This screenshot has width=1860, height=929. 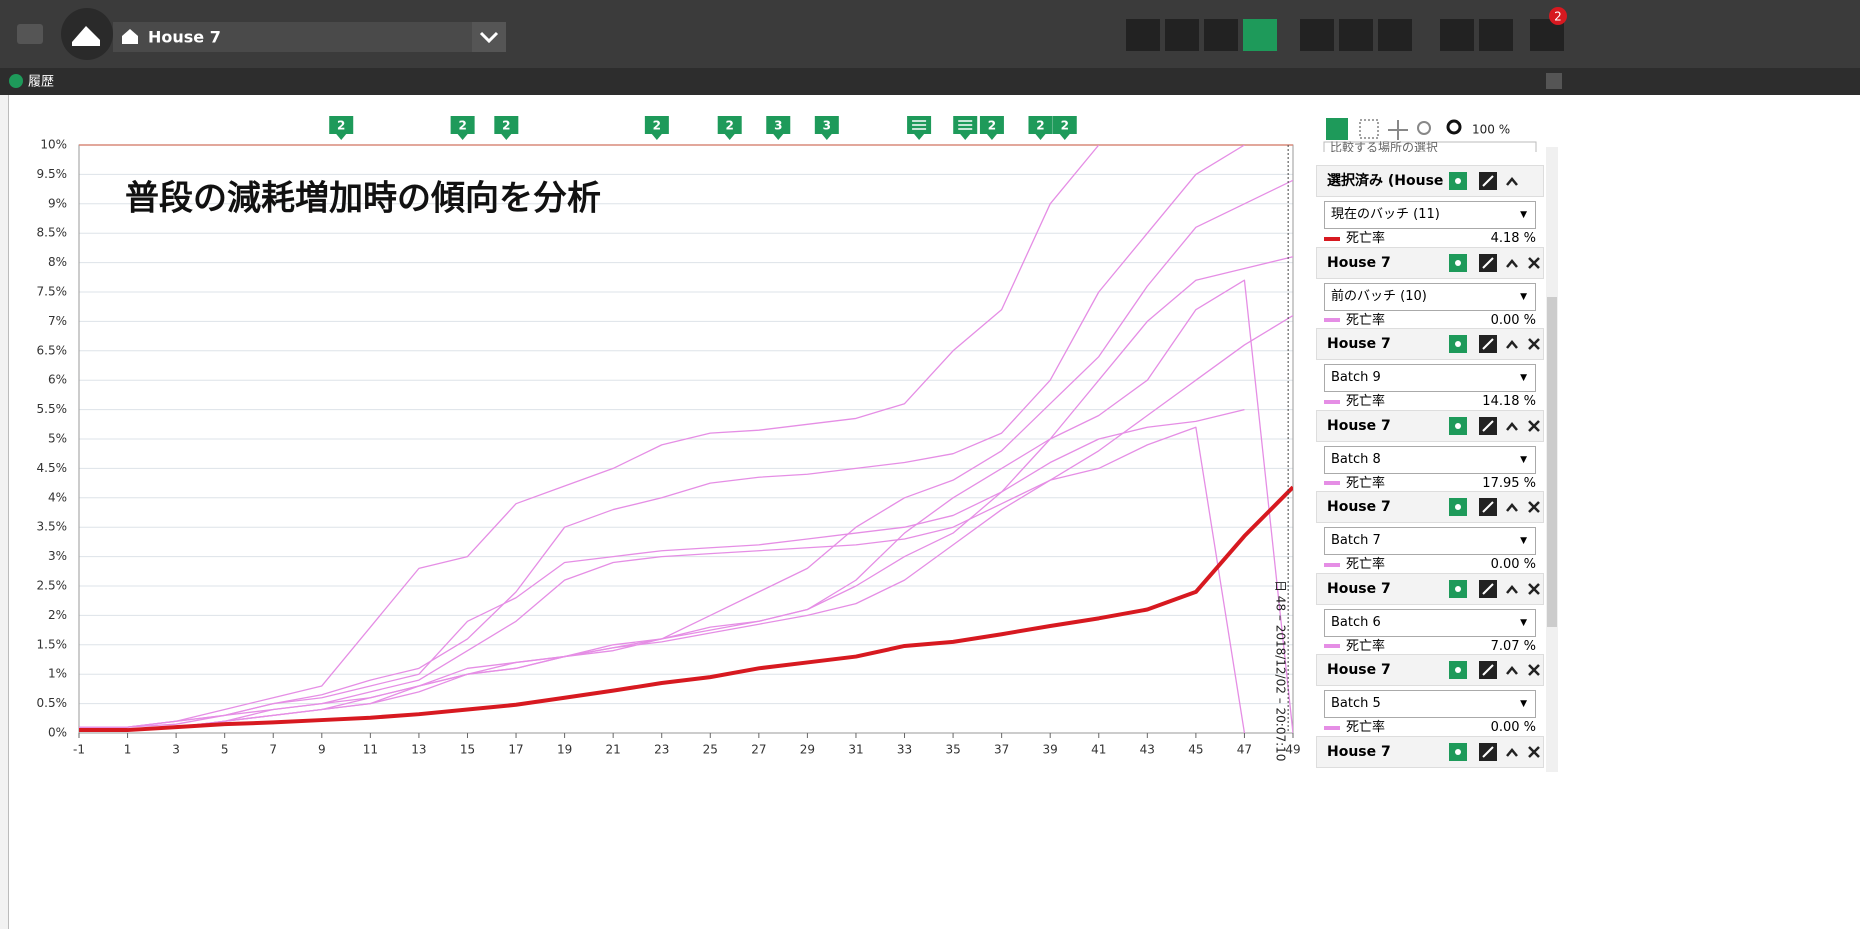 I want to click on y-tick-label: 6%, so click(x=57, y=380).